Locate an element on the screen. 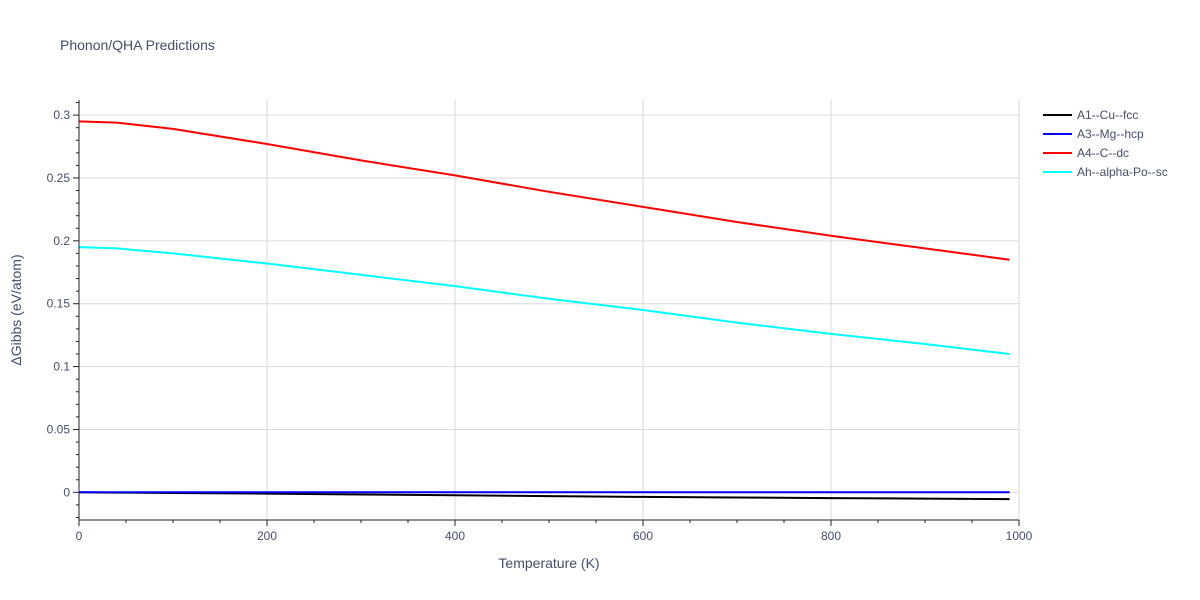 Image resolution: width=1200 pixels, height=600 pixels. series-line-Ah--alpha-Po--sc is located at coordinates (544, 300).